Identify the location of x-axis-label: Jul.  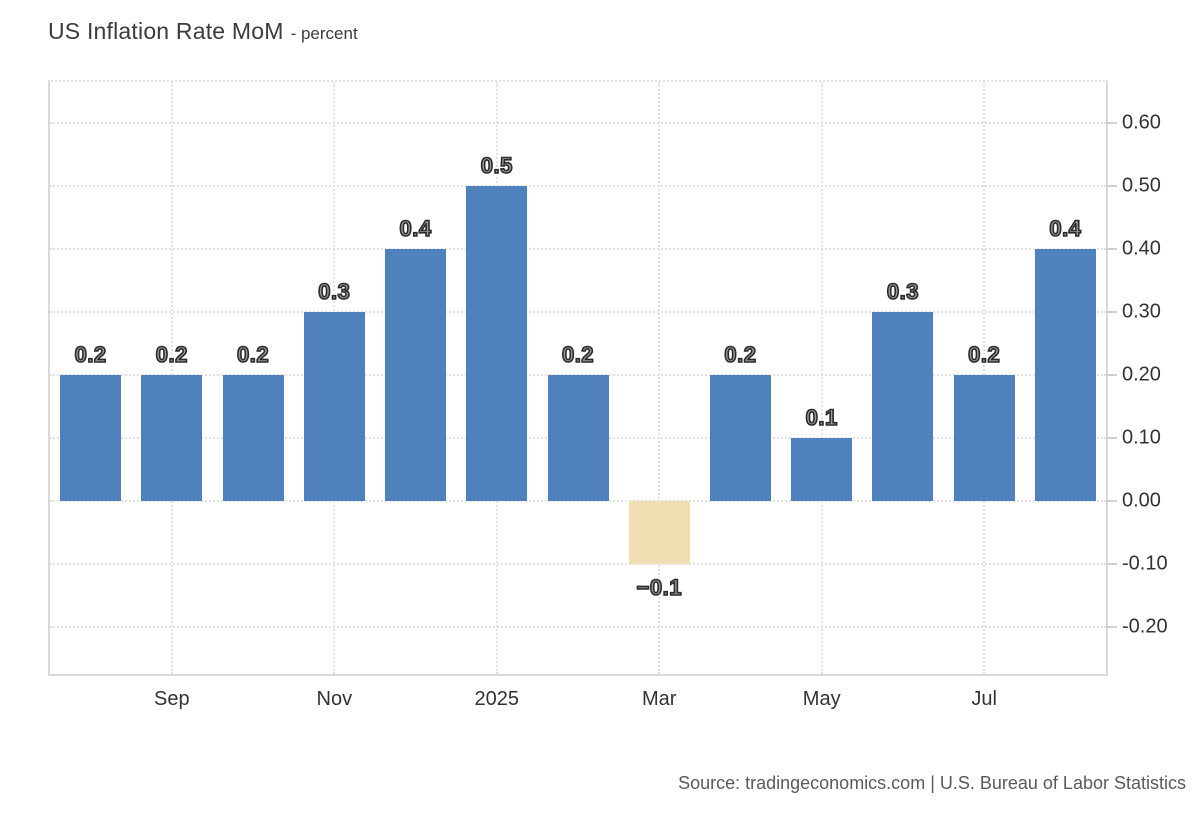
(984, 699).